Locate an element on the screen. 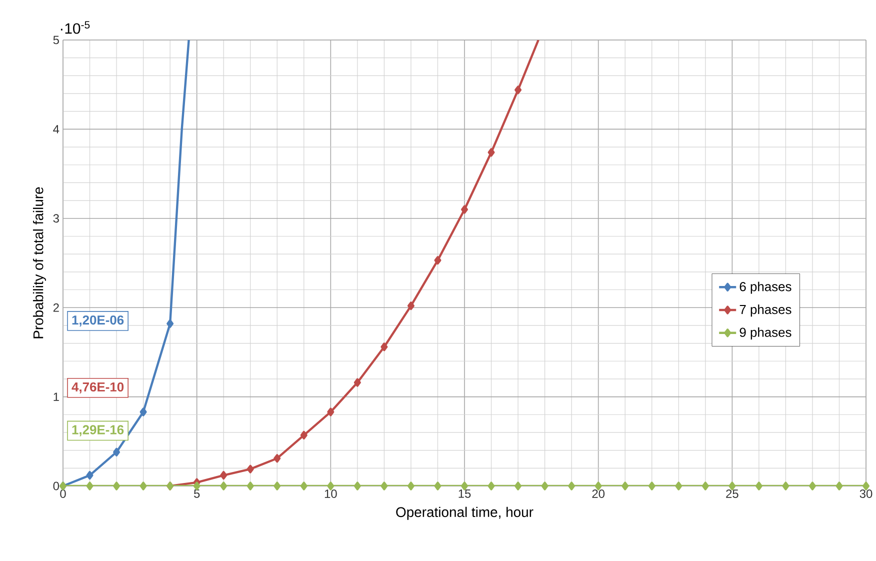 The width and height of the screenshot is (876, 561). x-tick-label: 15 is located at coordinates (464, 494).